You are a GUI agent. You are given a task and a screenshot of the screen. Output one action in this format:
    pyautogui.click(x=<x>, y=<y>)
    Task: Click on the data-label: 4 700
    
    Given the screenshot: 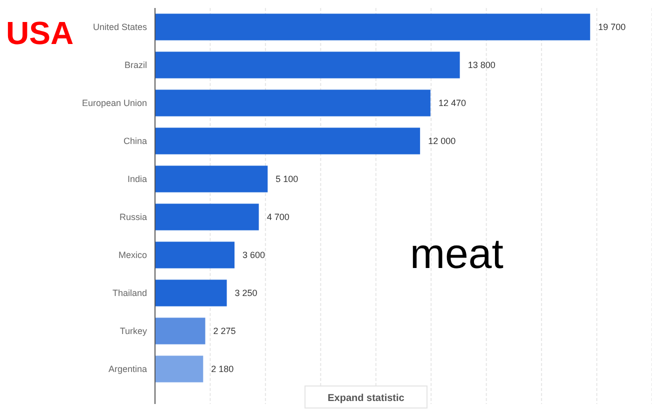 What is the action you would take?
    pyautogui.click(x=278, y=217)
    